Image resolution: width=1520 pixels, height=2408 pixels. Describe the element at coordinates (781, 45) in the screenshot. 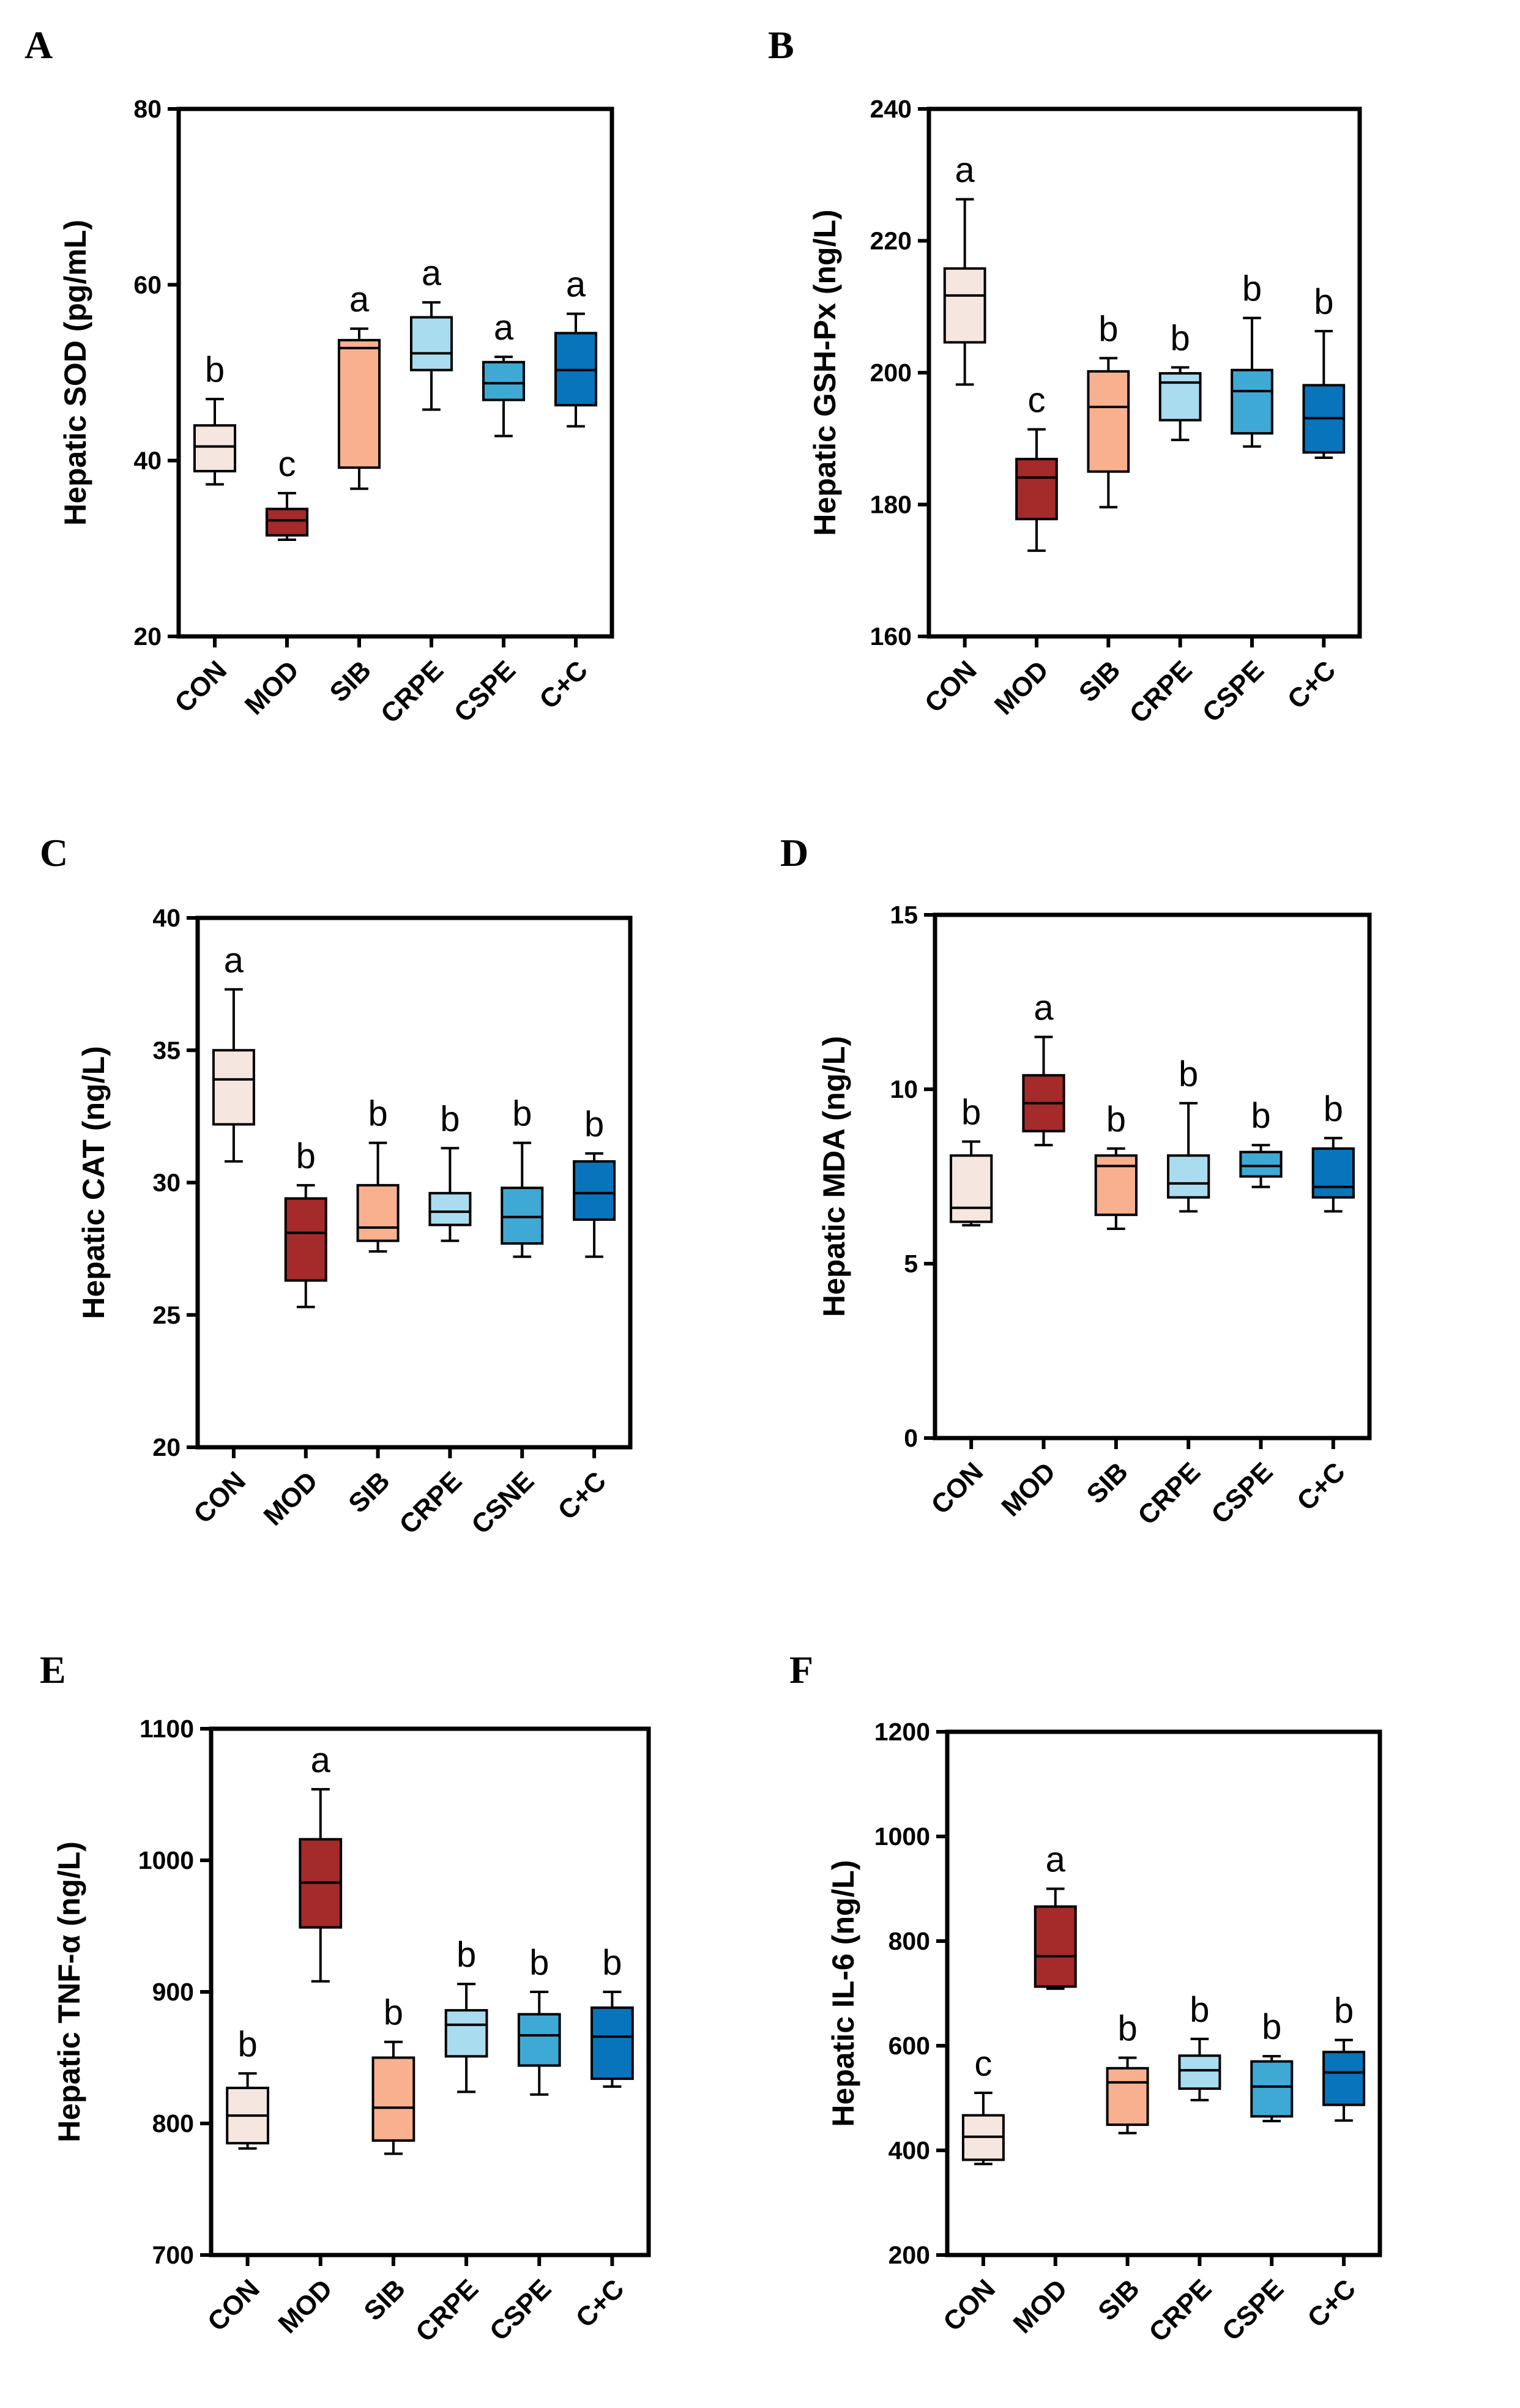

I see `panel-letter: B` at that location.